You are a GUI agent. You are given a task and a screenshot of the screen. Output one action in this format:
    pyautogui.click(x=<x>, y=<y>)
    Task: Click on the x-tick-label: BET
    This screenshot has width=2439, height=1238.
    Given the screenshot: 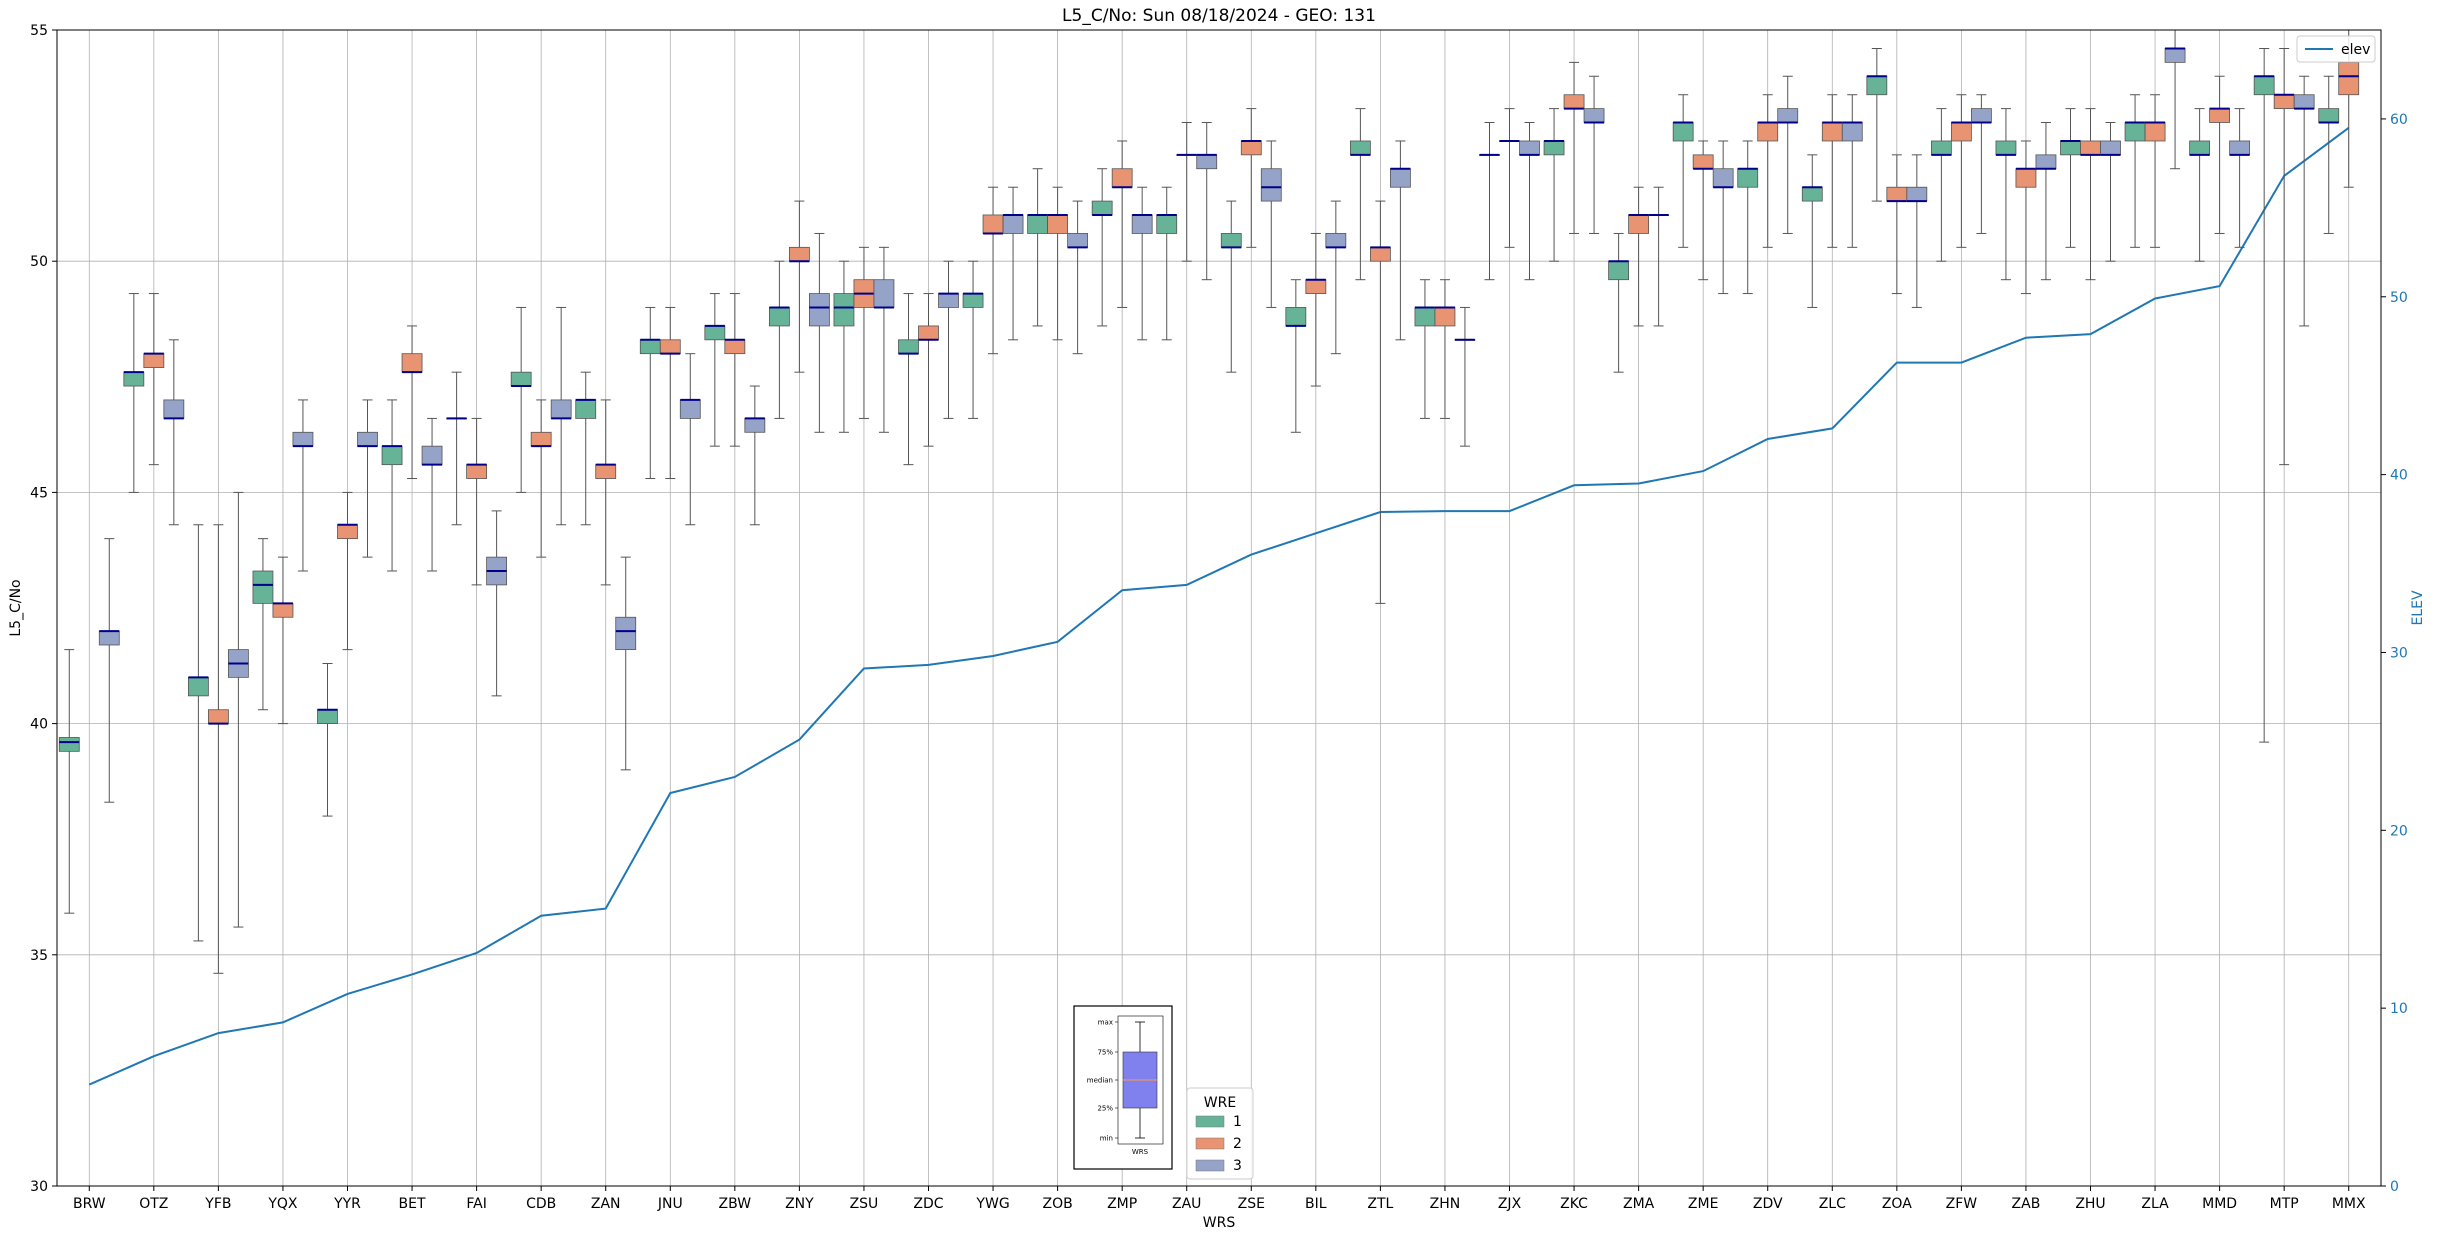 What is the action you would take?
    pyautogui.click(x=412, y=1204)
    